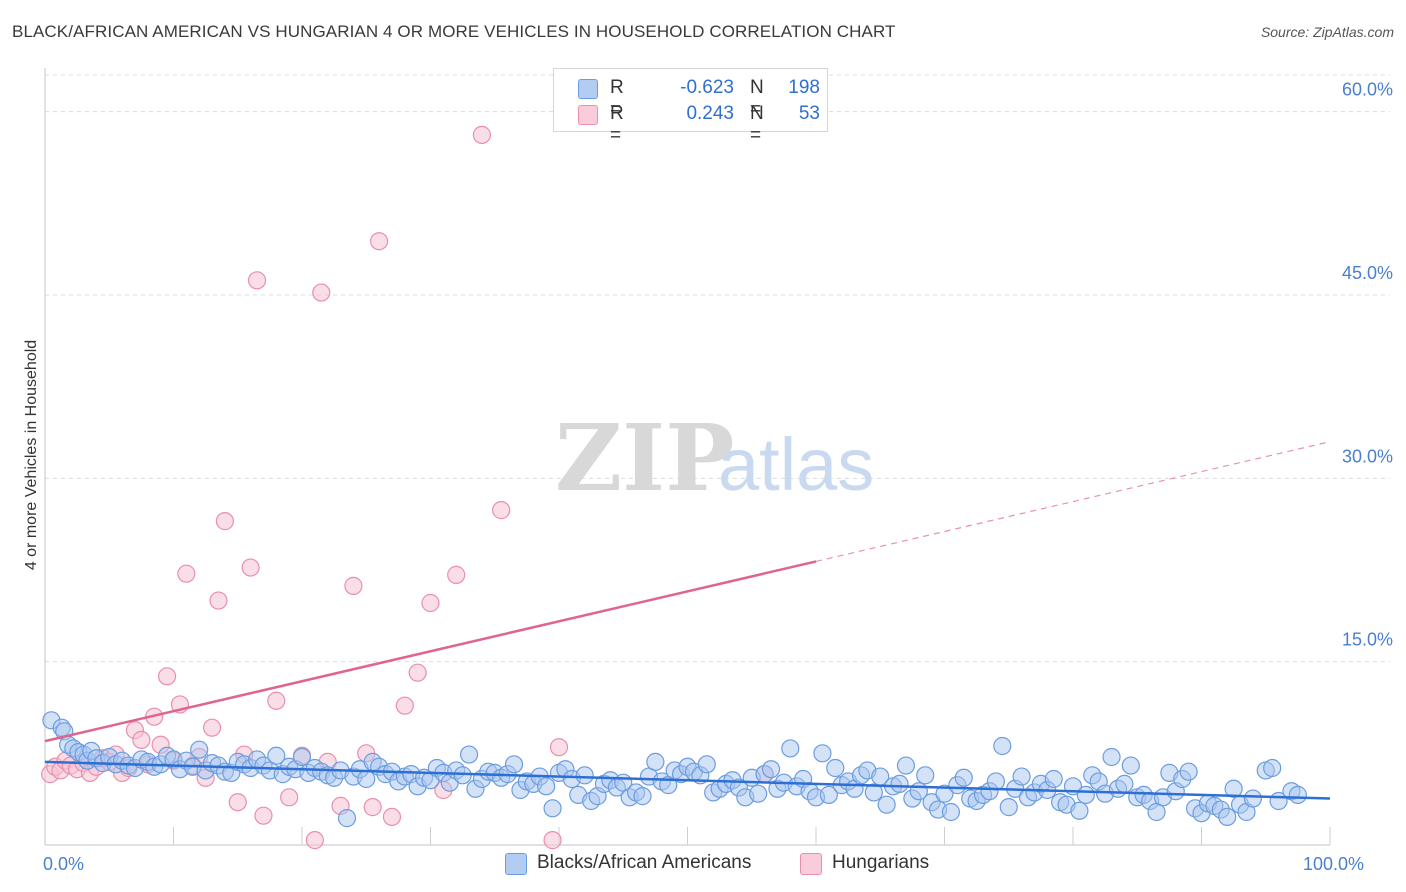 The width and height of the screenshot is (1406, 892). What do you see at coordinates (1073, 502) in the screenshot?
I see `hungarian-trend-extension` at bounding box center [1073, 502].